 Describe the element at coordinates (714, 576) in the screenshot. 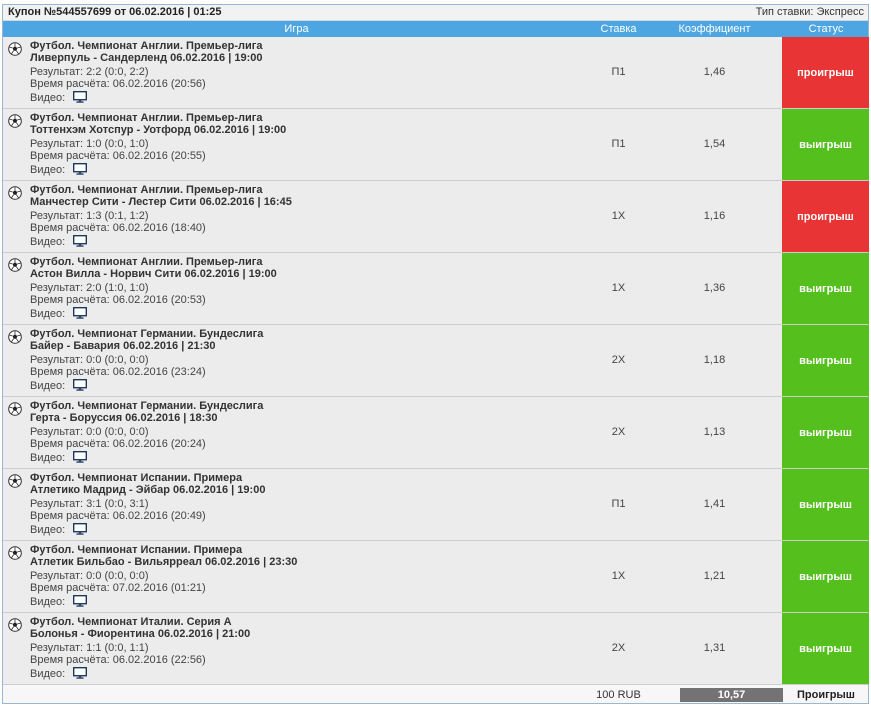

I see `coefficient: 1,21` at that location.